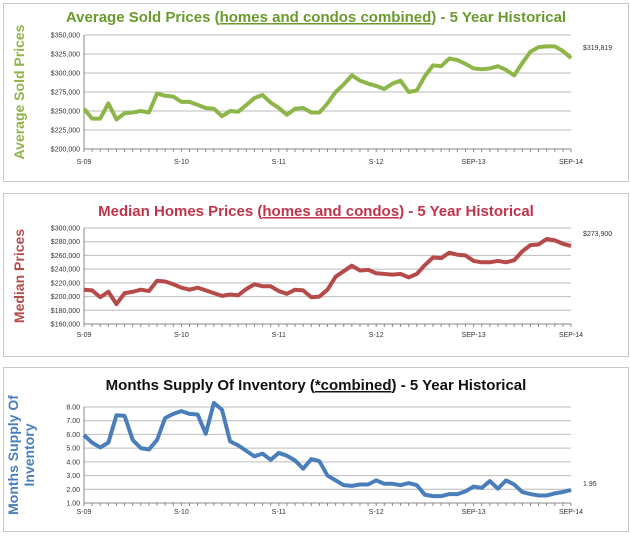  Describe the element at coordinates (597, 48) in the screenshot. I see `end-value-label: $319,819` at that location.